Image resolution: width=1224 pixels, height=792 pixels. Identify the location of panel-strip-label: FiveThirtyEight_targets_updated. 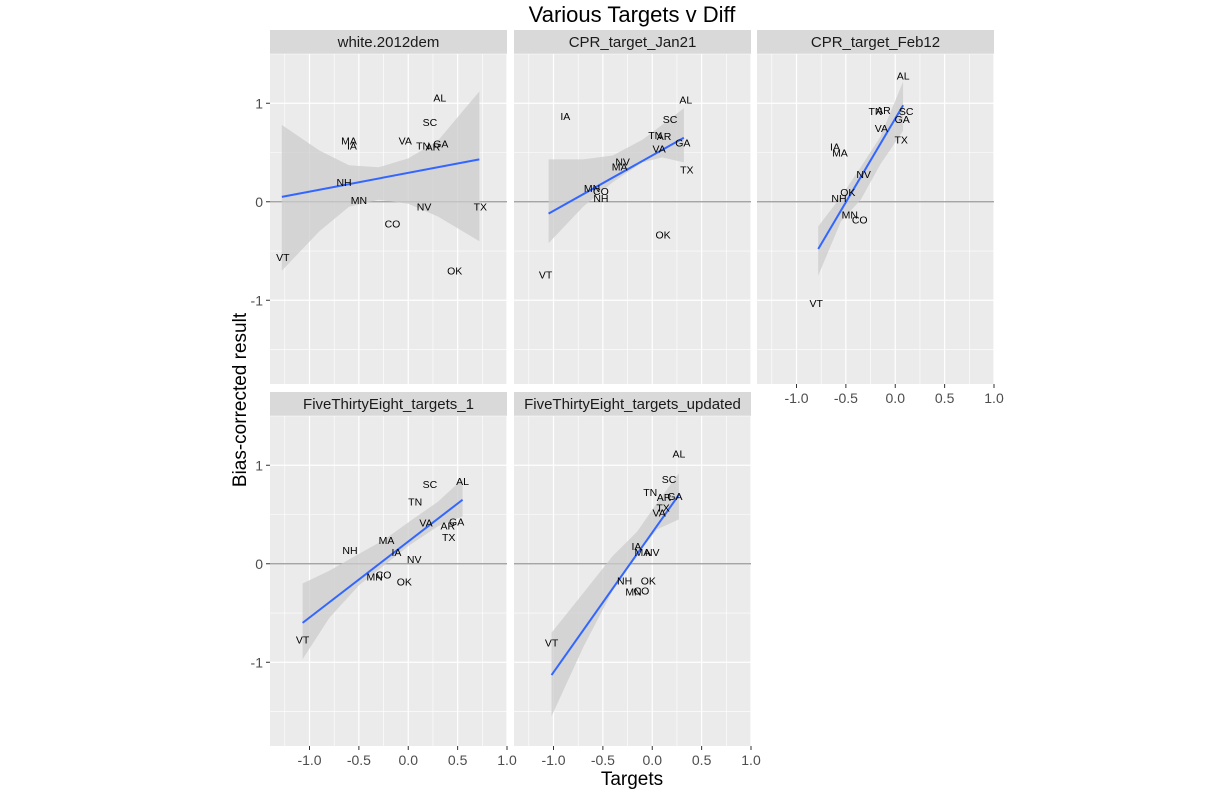
(632, 404).